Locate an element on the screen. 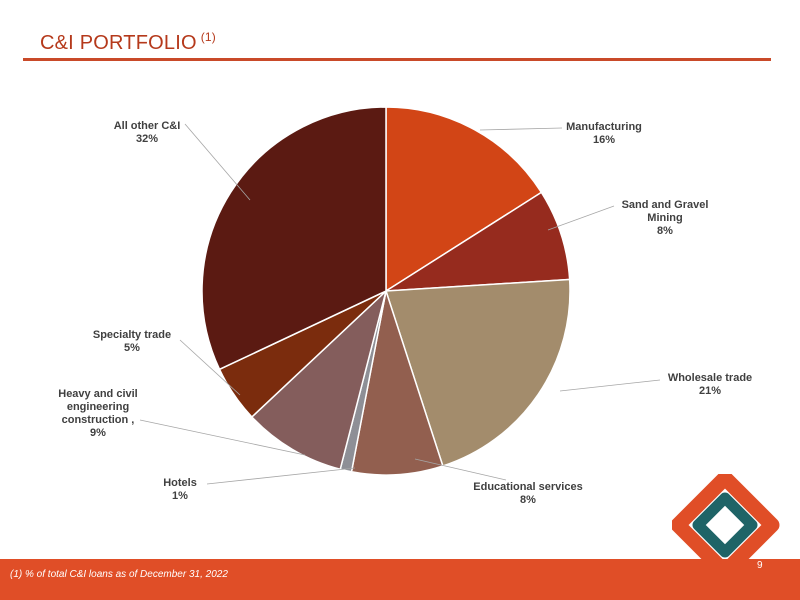 Image resolution: width=800 pixels, height=600 pixels. footer-bar is located at coordinates (400, 579).